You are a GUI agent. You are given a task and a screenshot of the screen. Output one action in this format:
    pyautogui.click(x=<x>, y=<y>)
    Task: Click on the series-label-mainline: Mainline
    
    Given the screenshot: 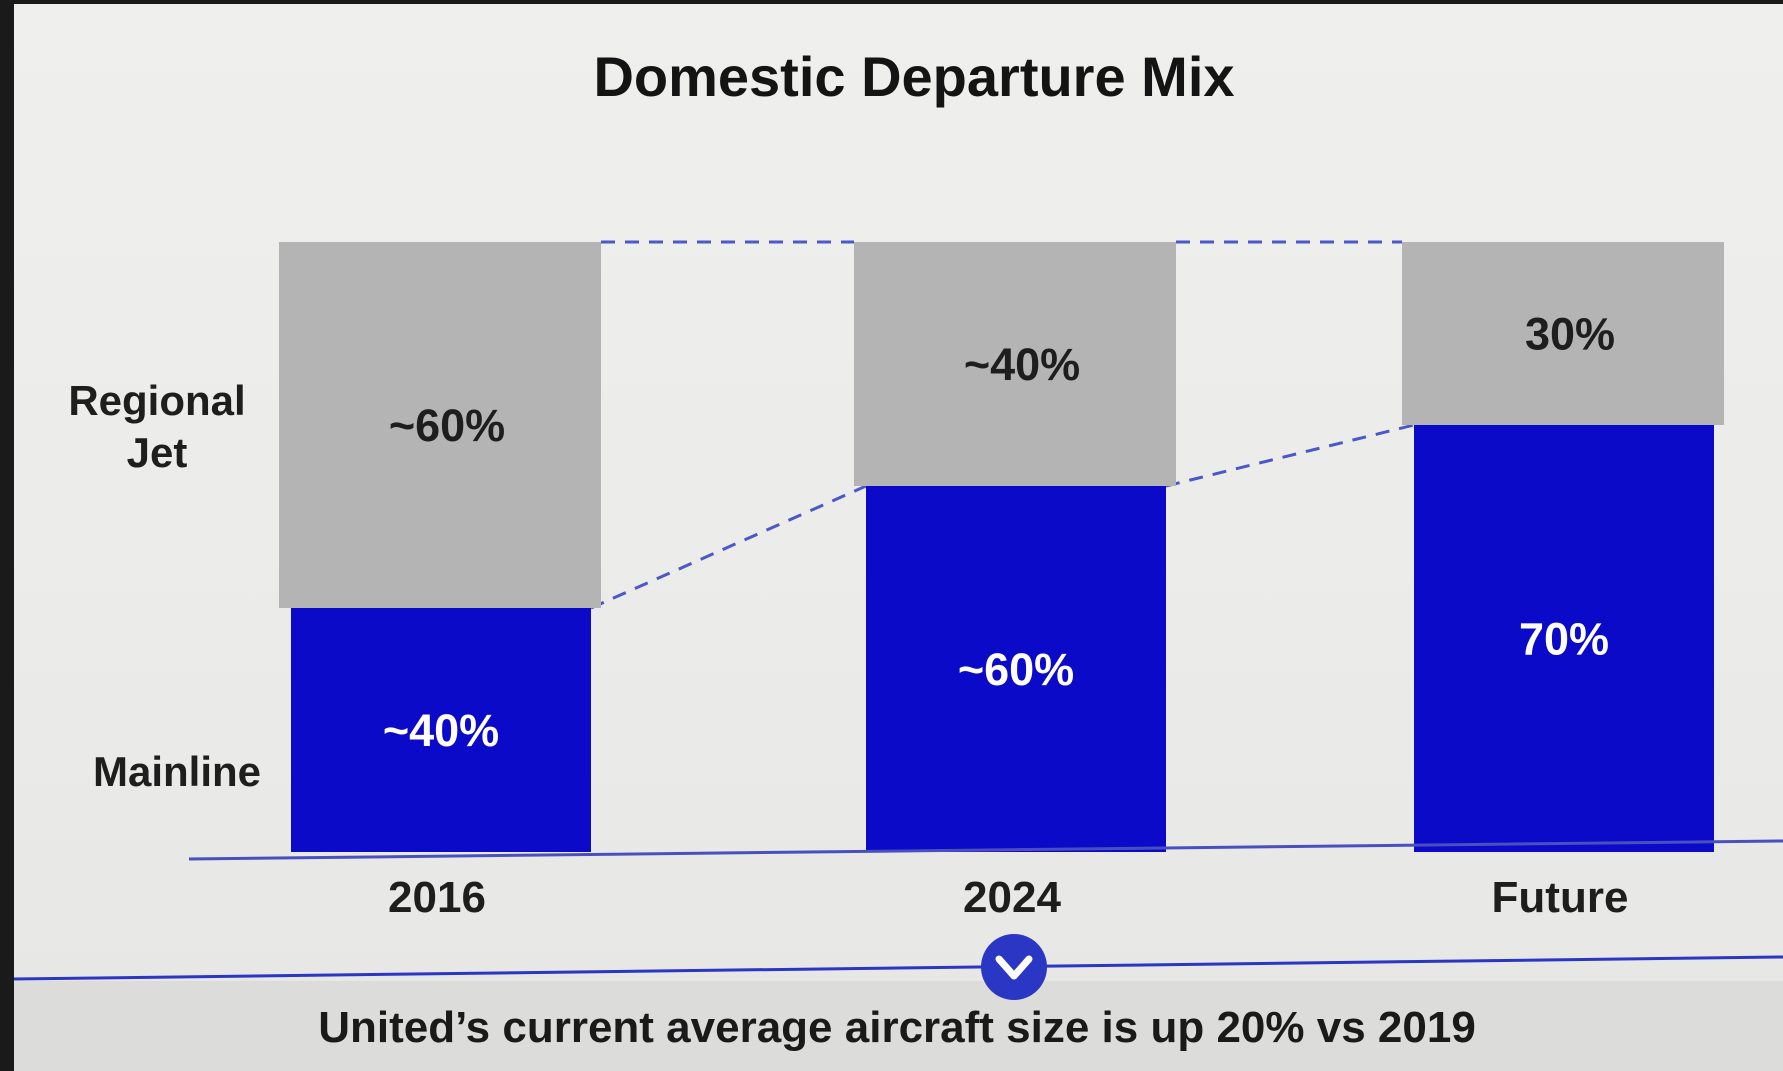 What is the action you would take?
    pyautogui.click(x=177, y=771)
    